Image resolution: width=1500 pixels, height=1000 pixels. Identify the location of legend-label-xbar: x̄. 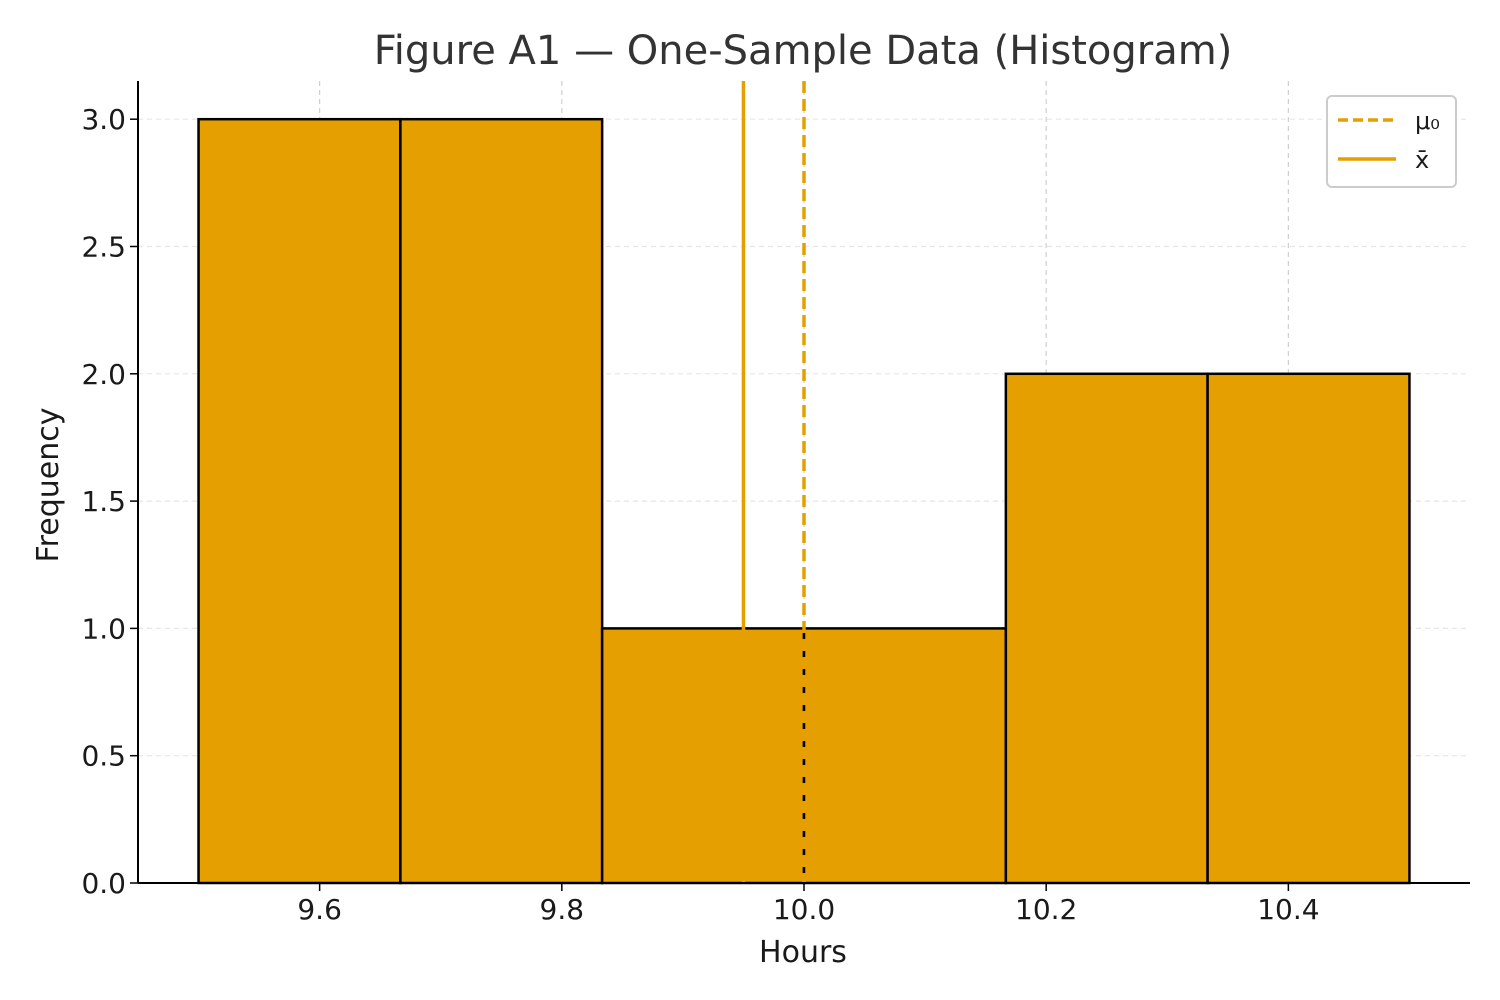
(1422, 160).